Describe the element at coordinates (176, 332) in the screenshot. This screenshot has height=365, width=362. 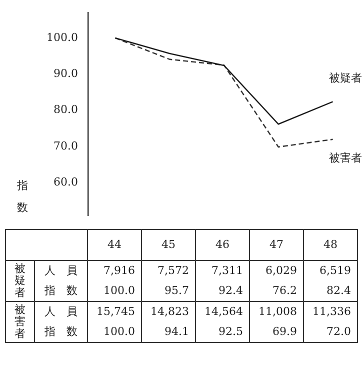
I see `data-label: 94.1` at that location.